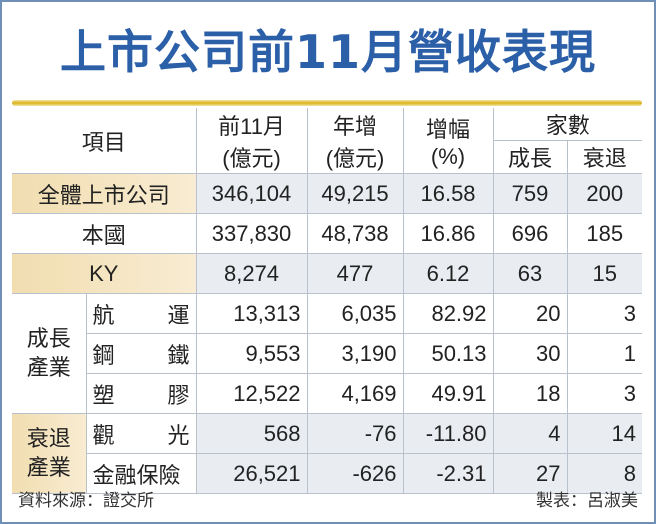 The width and height of the screenshot is (656, 524). I want to click on cell-yoy: -76, so click(355, 433).